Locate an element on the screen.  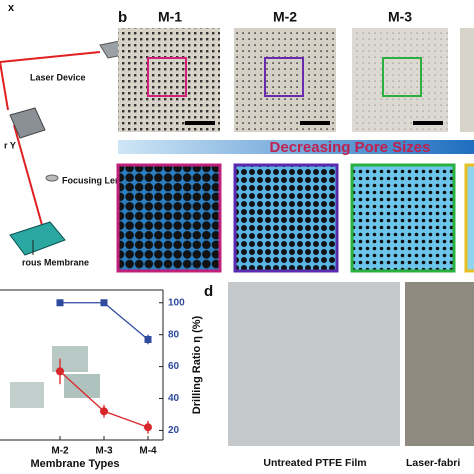
y2-tick-label: 40 is located at coordinates (174, 398).